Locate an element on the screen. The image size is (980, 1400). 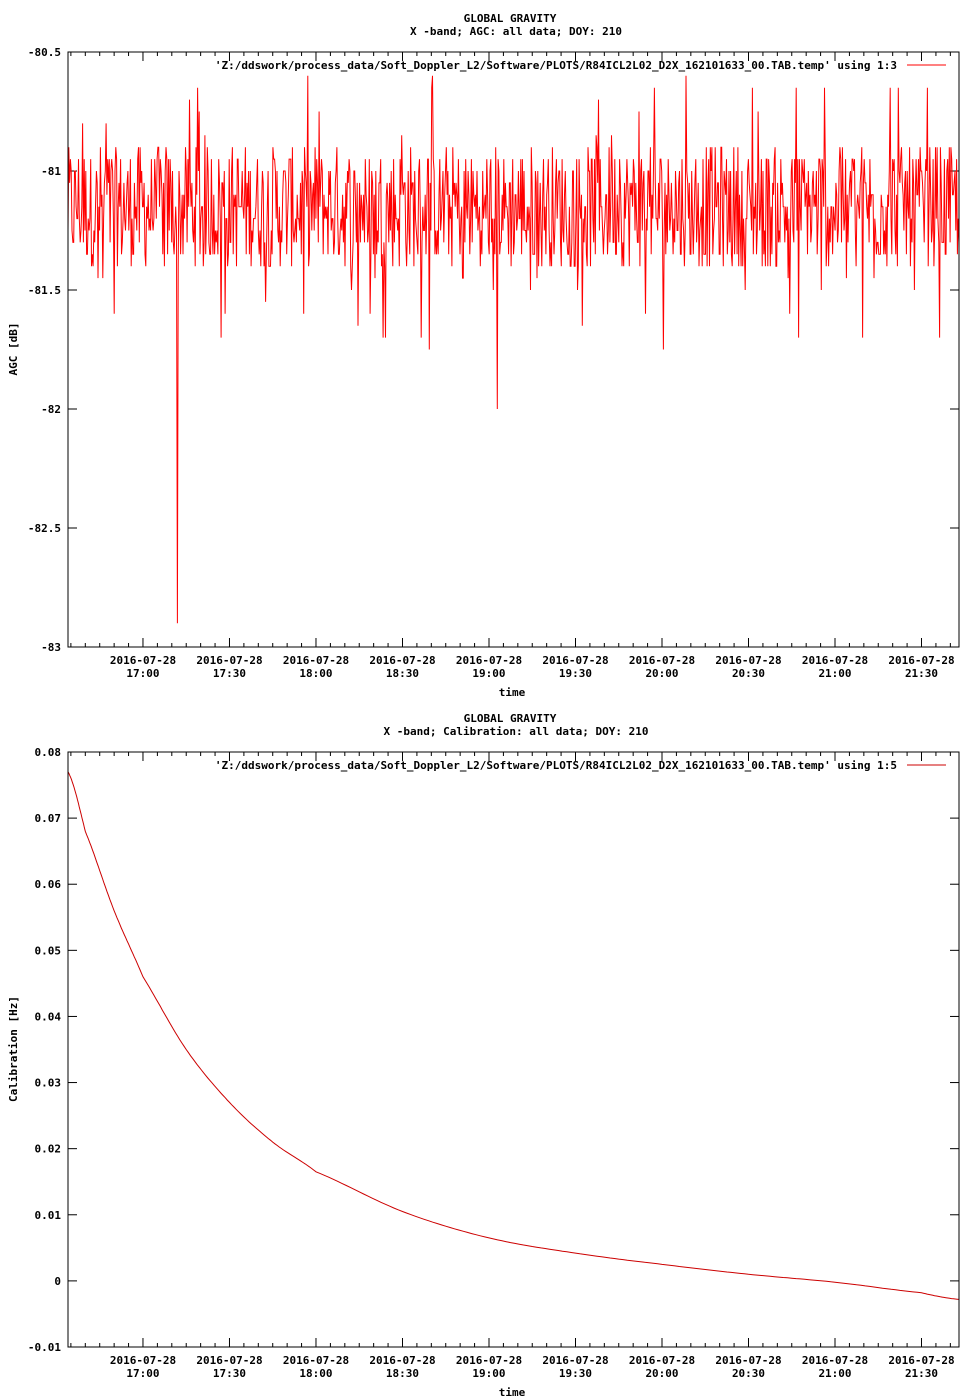
y-tick-label: 0.04 is located at coordinates (48, 1016).